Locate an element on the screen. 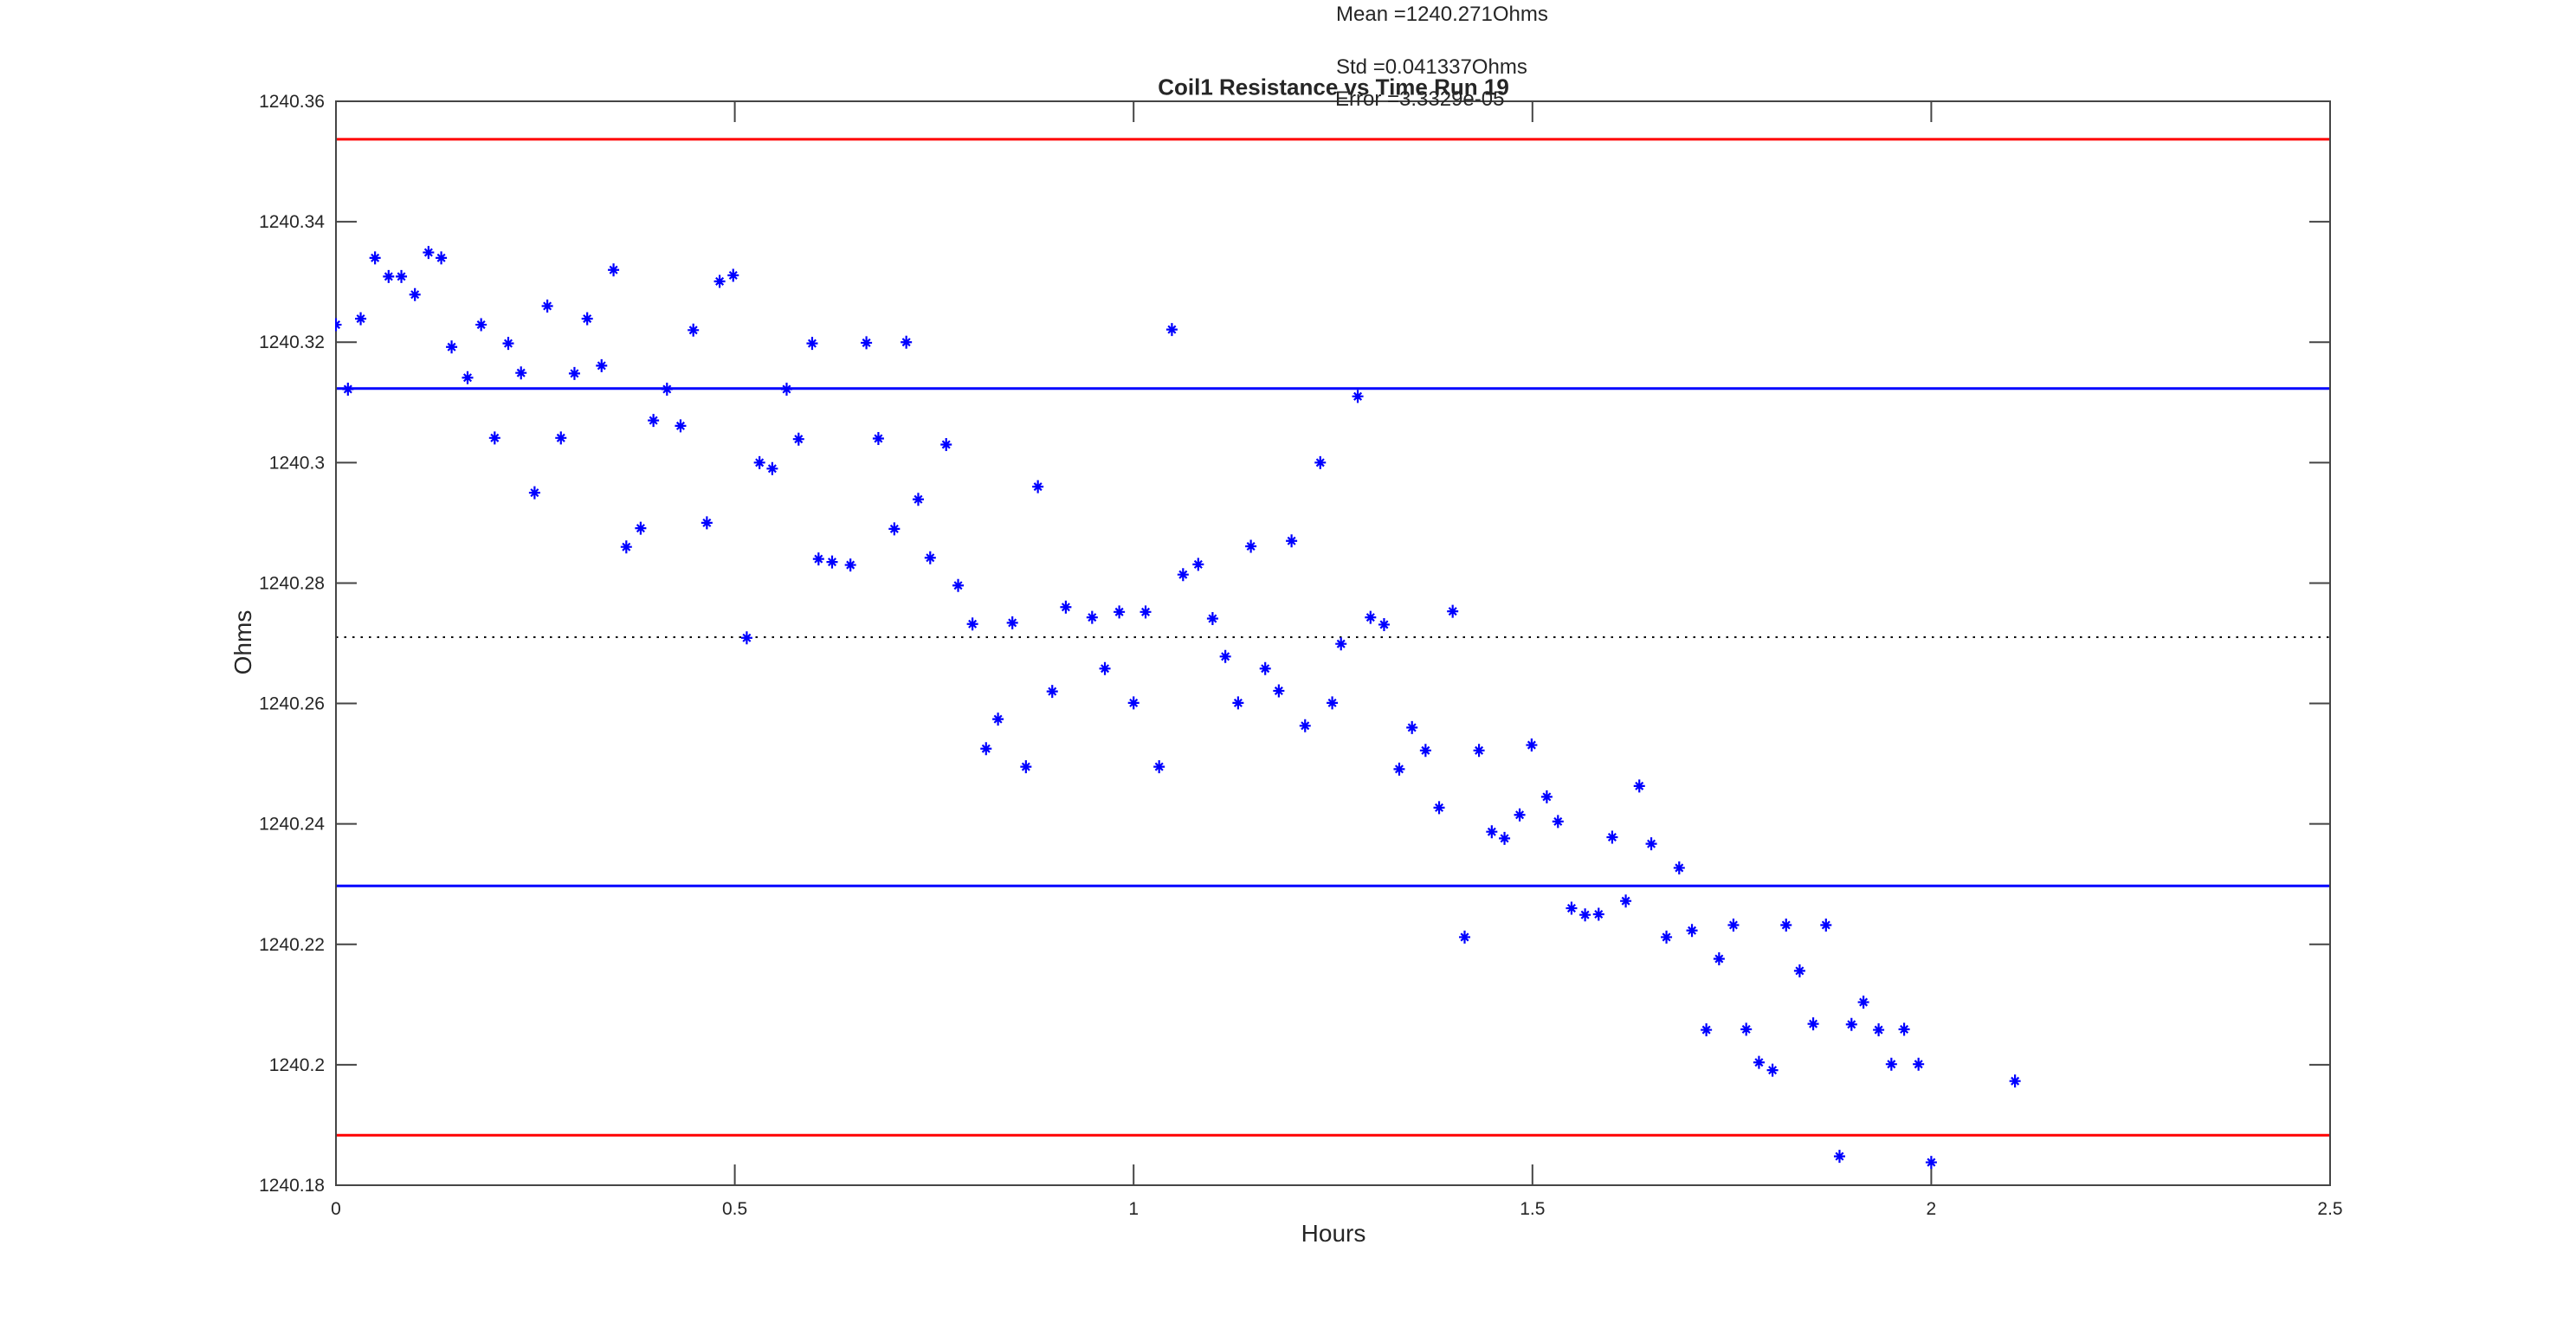  x-axis-label: Hours is located at coordinates (1333, 1234).